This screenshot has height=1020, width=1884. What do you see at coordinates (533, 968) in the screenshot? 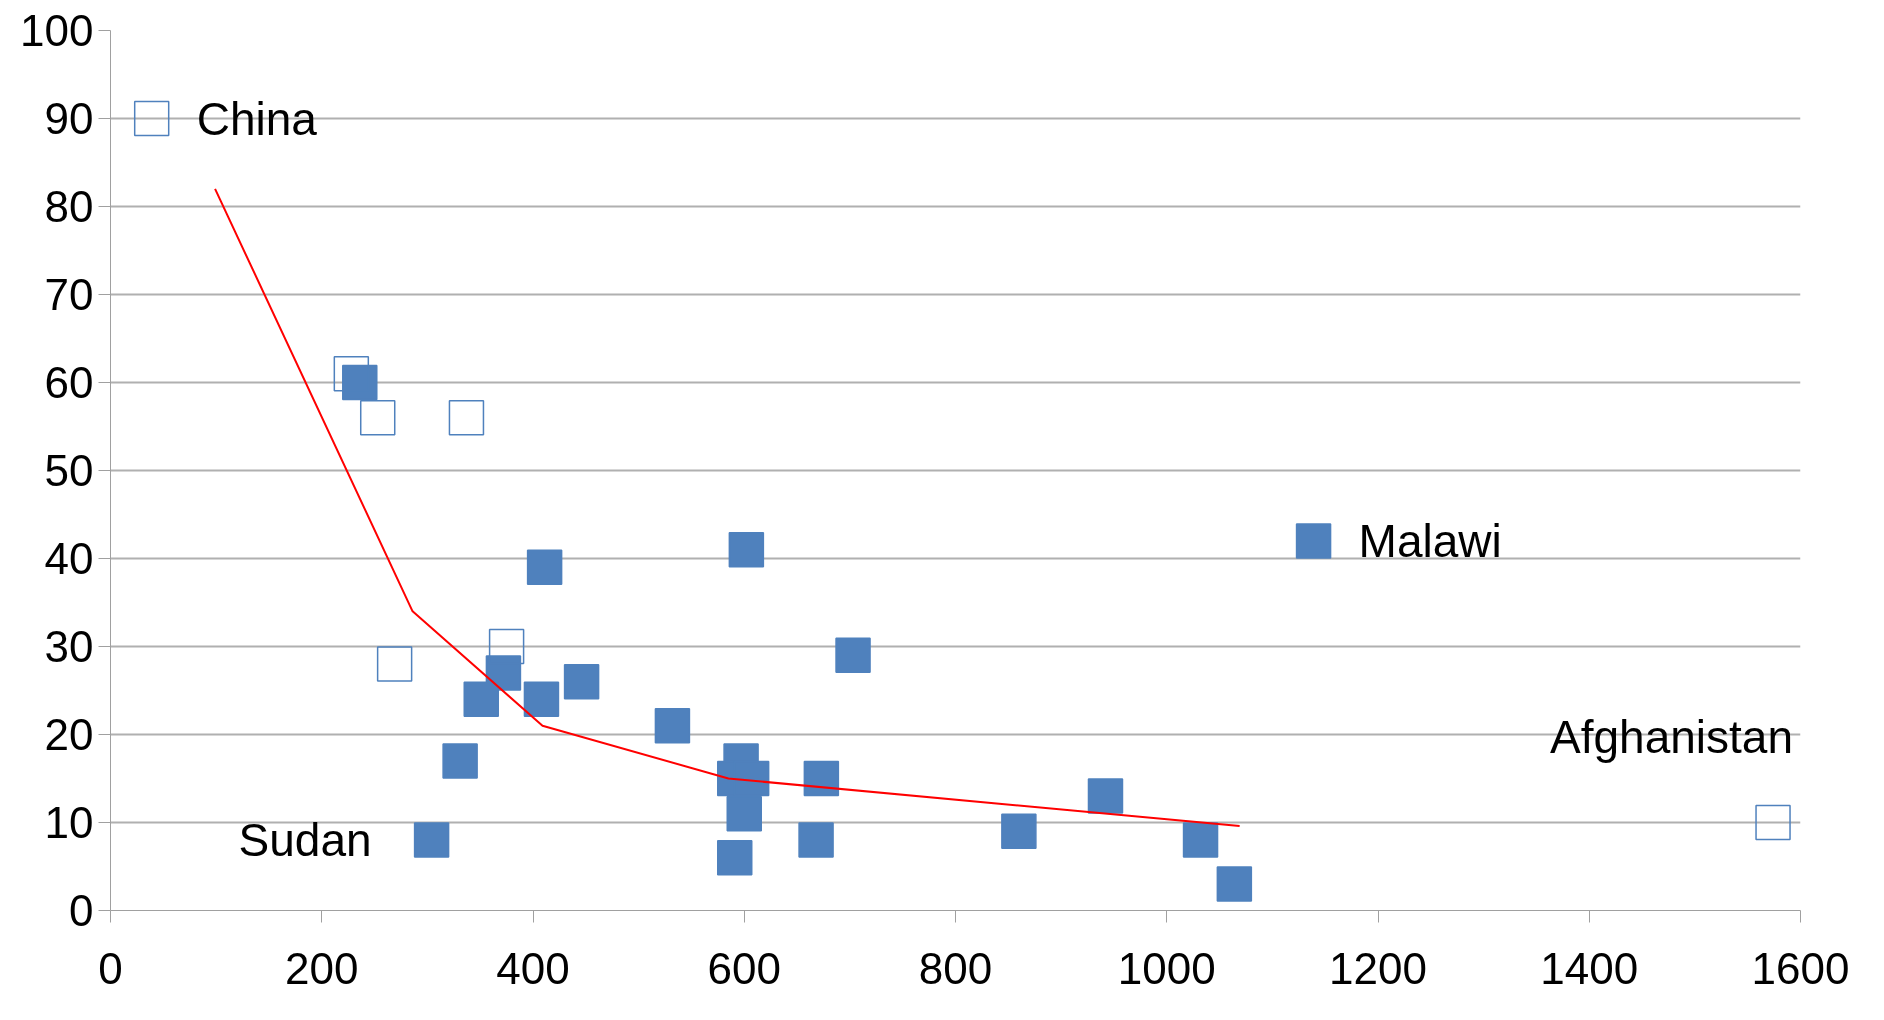
I see `x-tick-label: 400` at bounding box center [533, 968].